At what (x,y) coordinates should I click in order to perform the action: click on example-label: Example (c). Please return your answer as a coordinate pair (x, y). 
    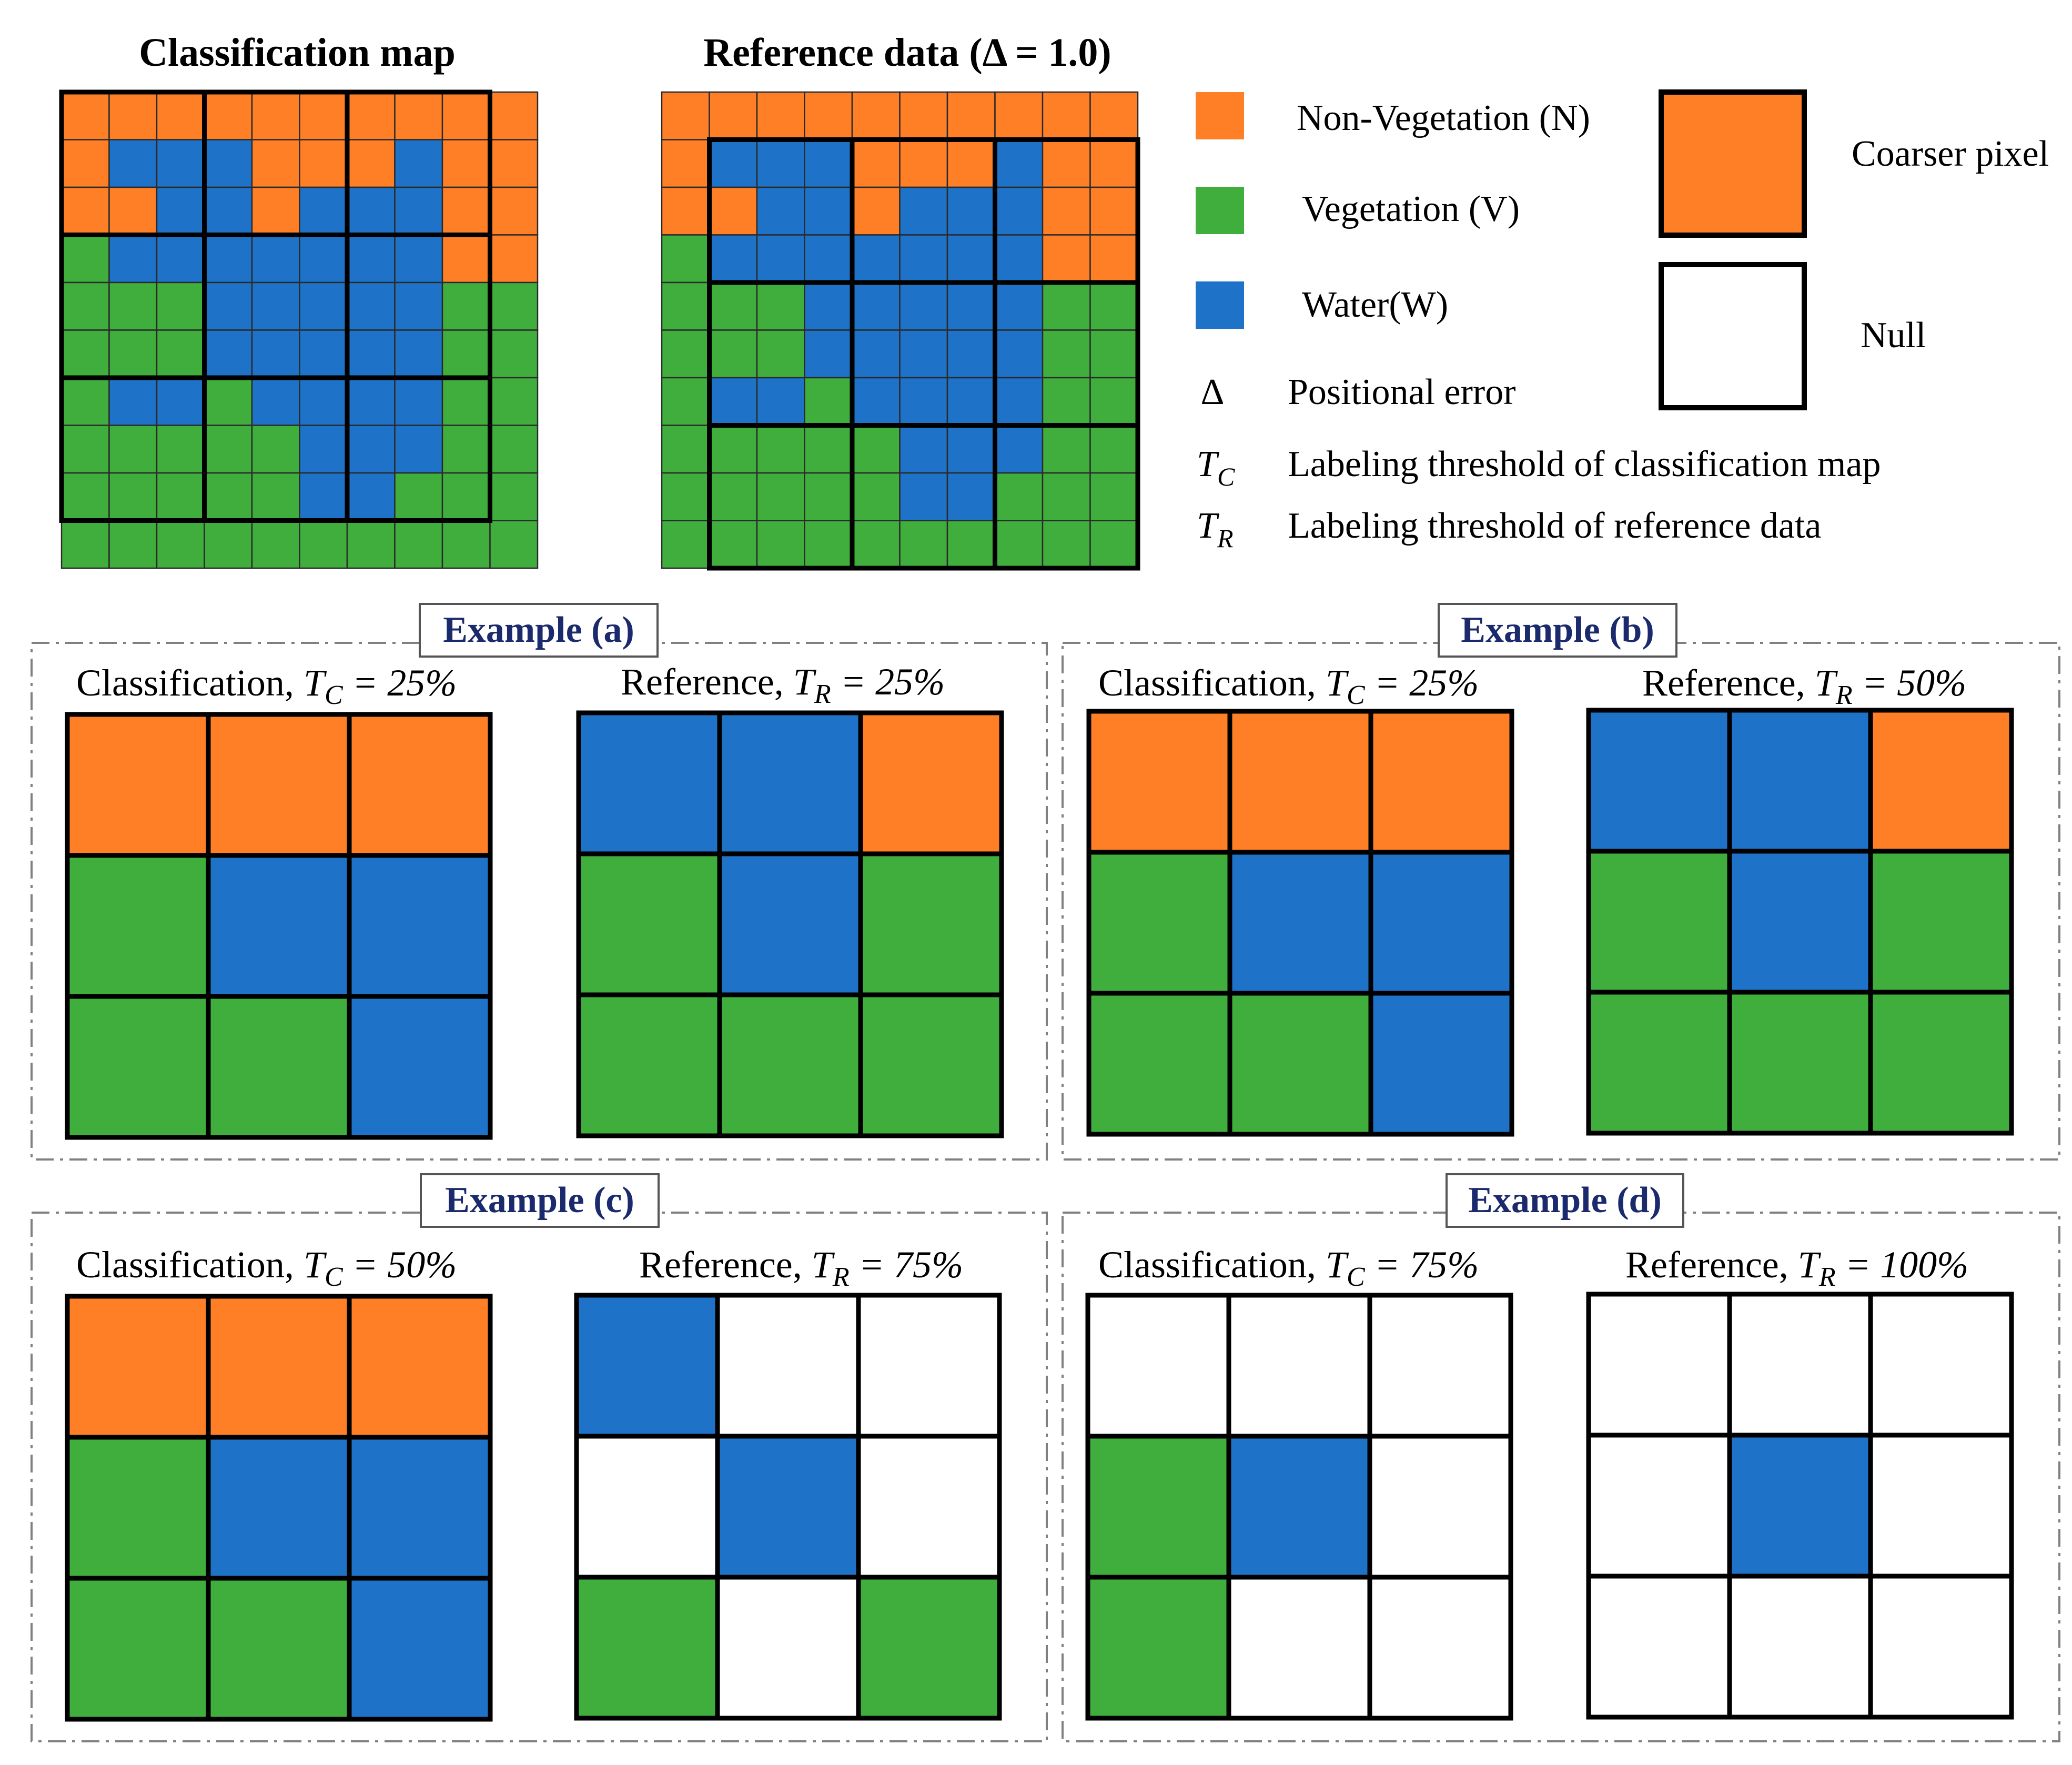
    Looking at the image, I should click on (539, 1200).